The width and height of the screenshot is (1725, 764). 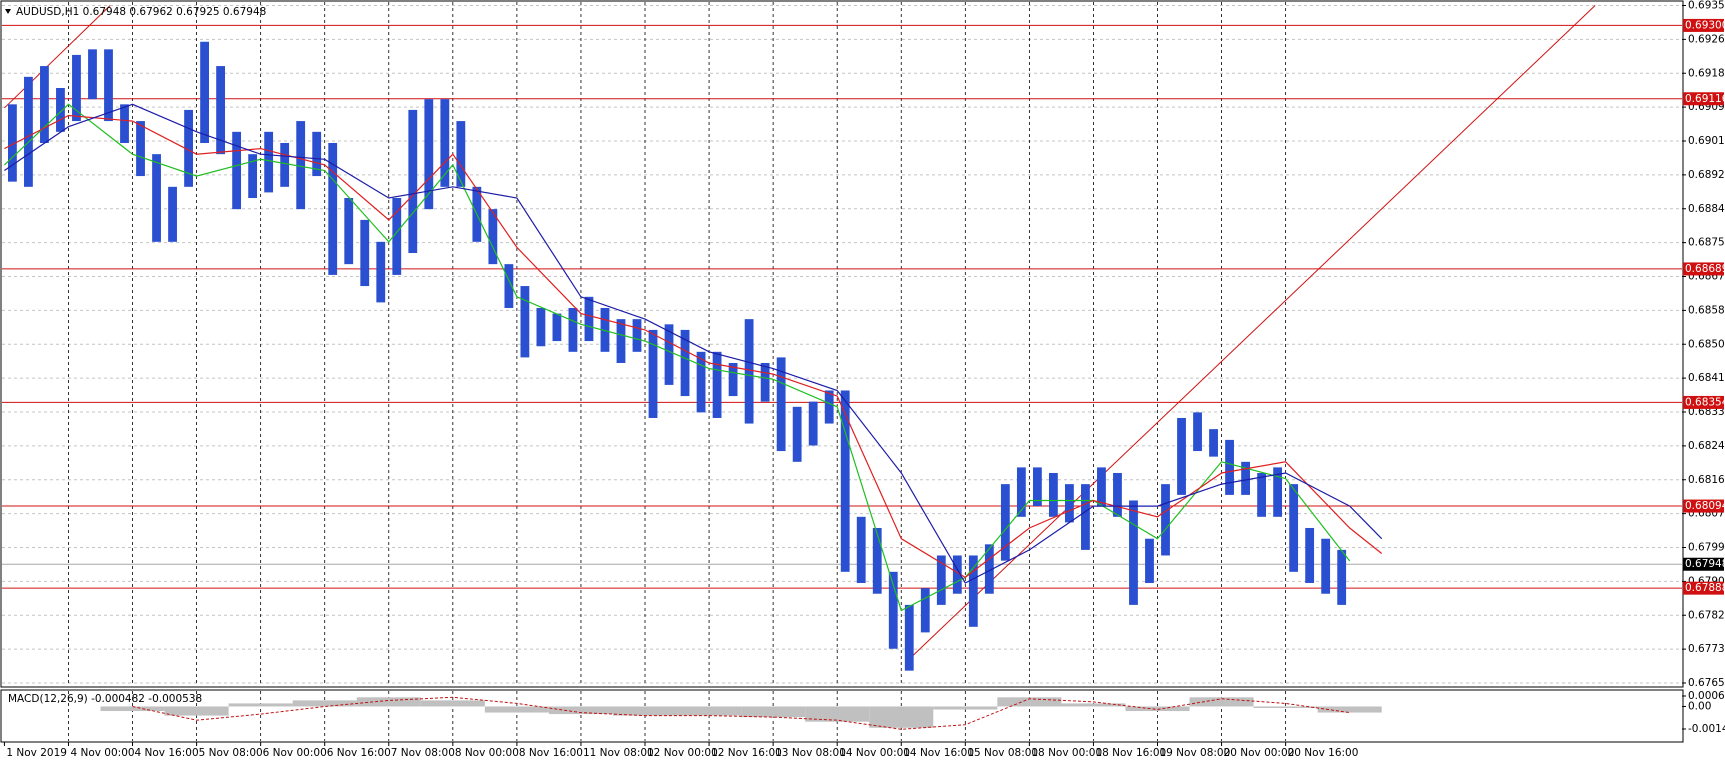 What do you see at coordinates (359, 753) in the screenshot?
I see `x-tick-label: 6 Nov 16:00` at bounding box center [359, 753].